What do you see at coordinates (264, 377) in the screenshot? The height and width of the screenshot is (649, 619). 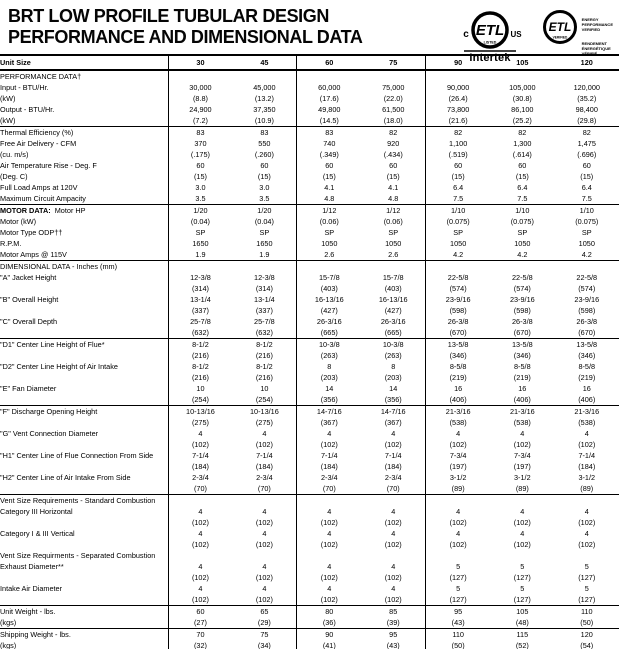 I see `cell: (216)` at bounding box center [264, 377].